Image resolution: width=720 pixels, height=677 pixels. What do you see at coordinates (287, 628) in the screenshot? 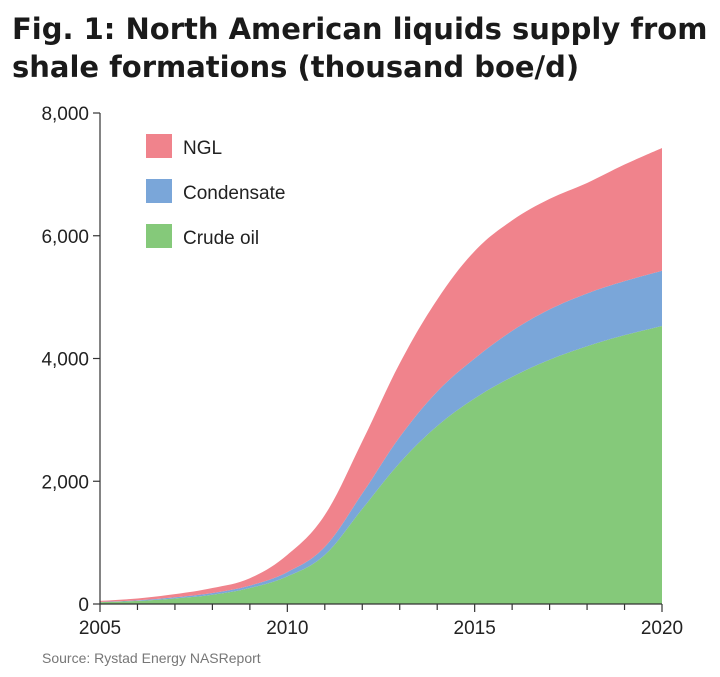
I see `x-tick-label: 2010` at bounding box center [287, 628].